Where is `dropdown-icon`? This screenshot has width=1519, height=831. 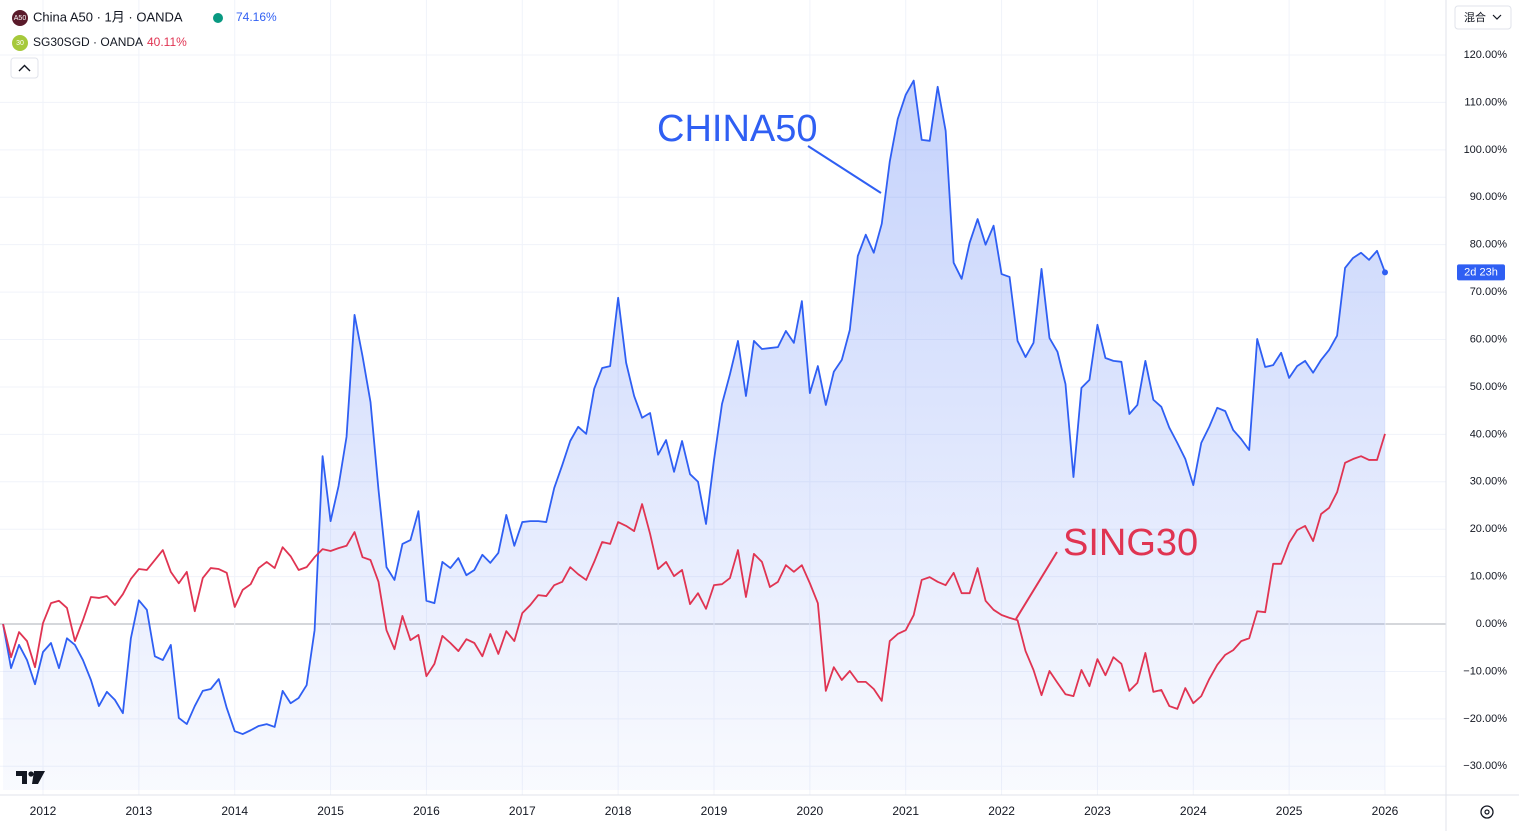
dropdown-icon is located at coordinates (1497, 17).